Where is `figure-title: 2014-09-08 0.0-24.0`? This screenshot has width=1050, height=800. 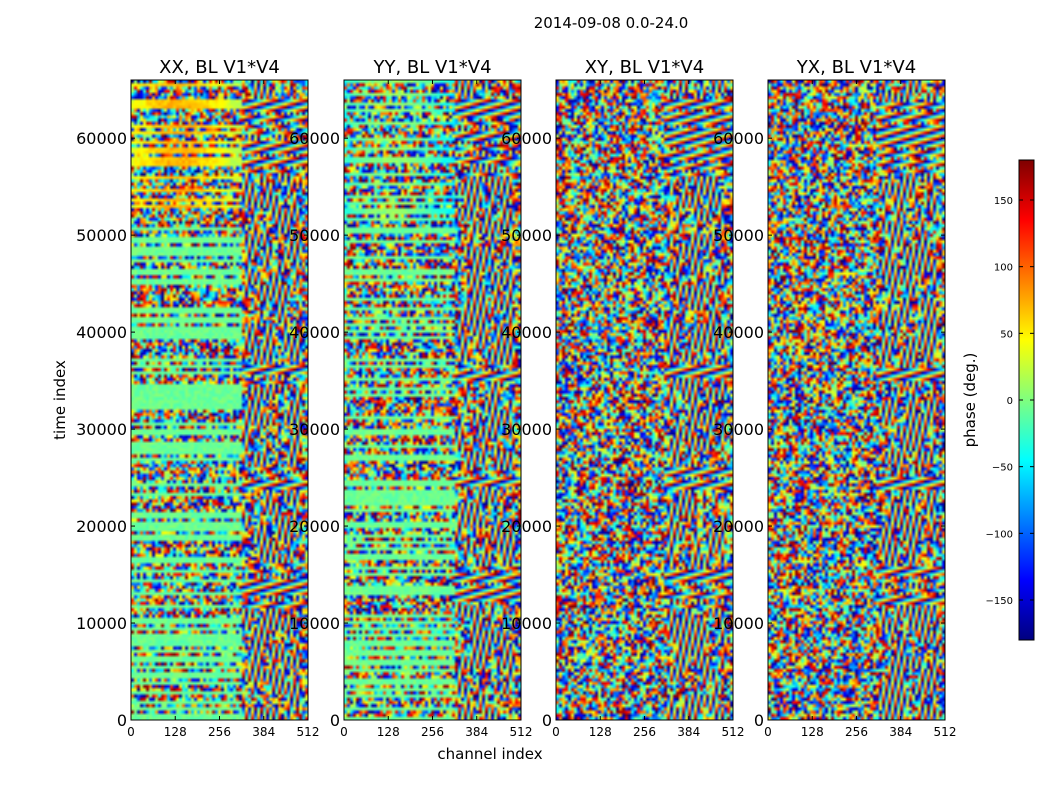 figure-title: 2014-09-08 0.0-24.0 is located at coordinates (611, 23).